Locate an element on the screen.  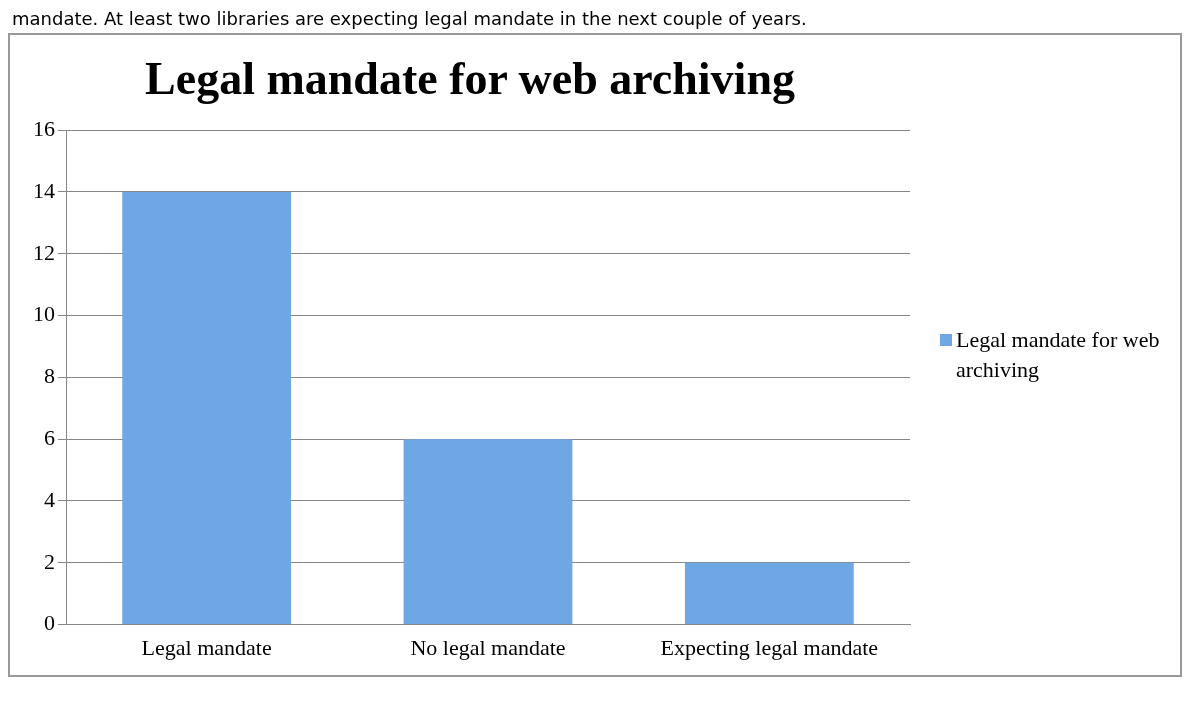
legend-label: Legal mandate for web archiving is located at coordinates (1058, 355).